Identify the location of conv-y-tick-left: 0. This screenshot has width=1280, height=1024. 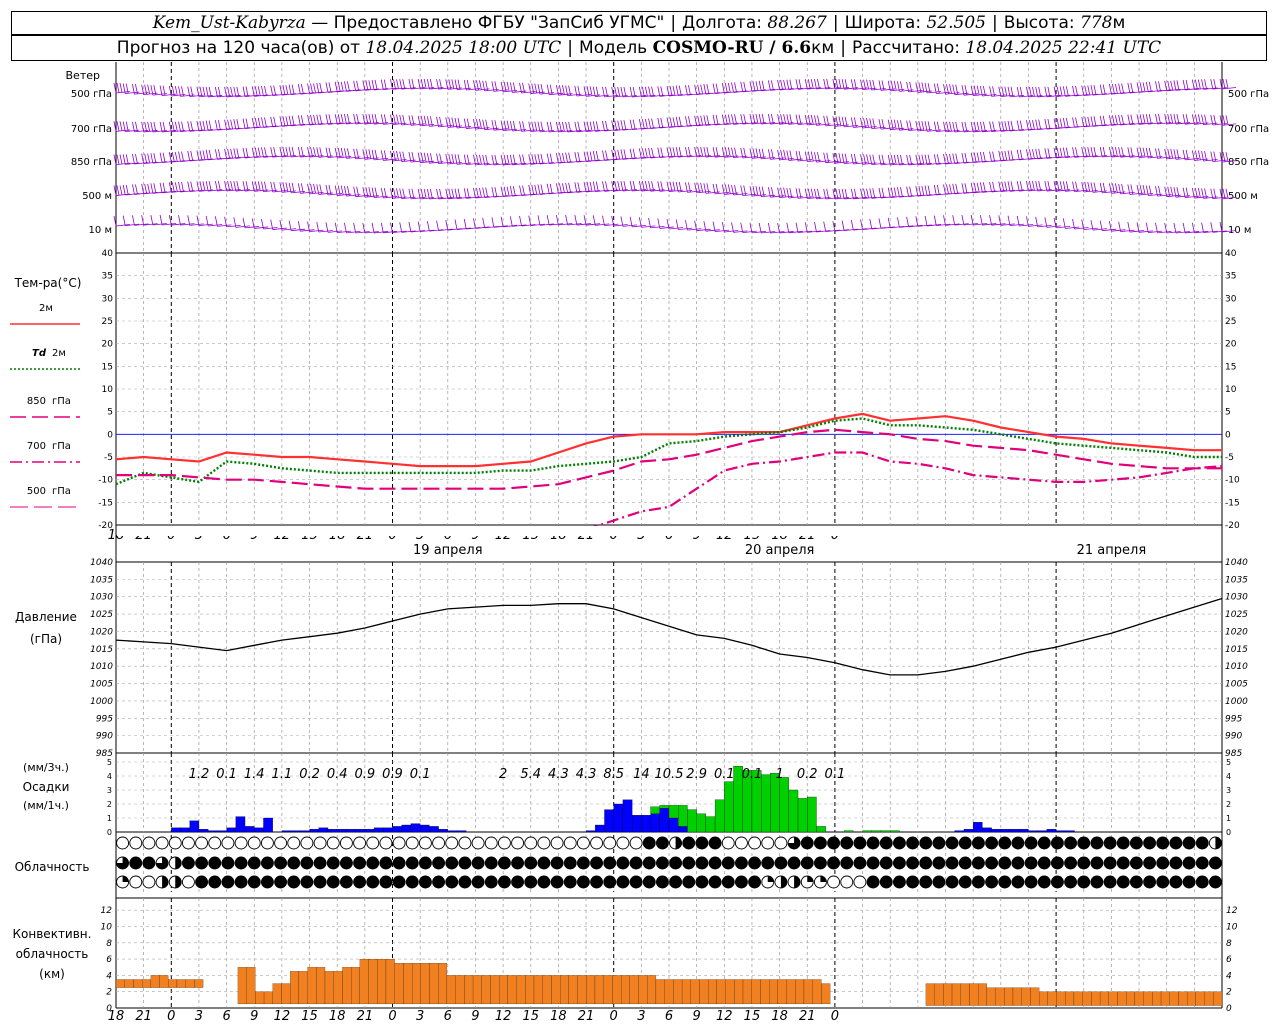
(109, 1009).